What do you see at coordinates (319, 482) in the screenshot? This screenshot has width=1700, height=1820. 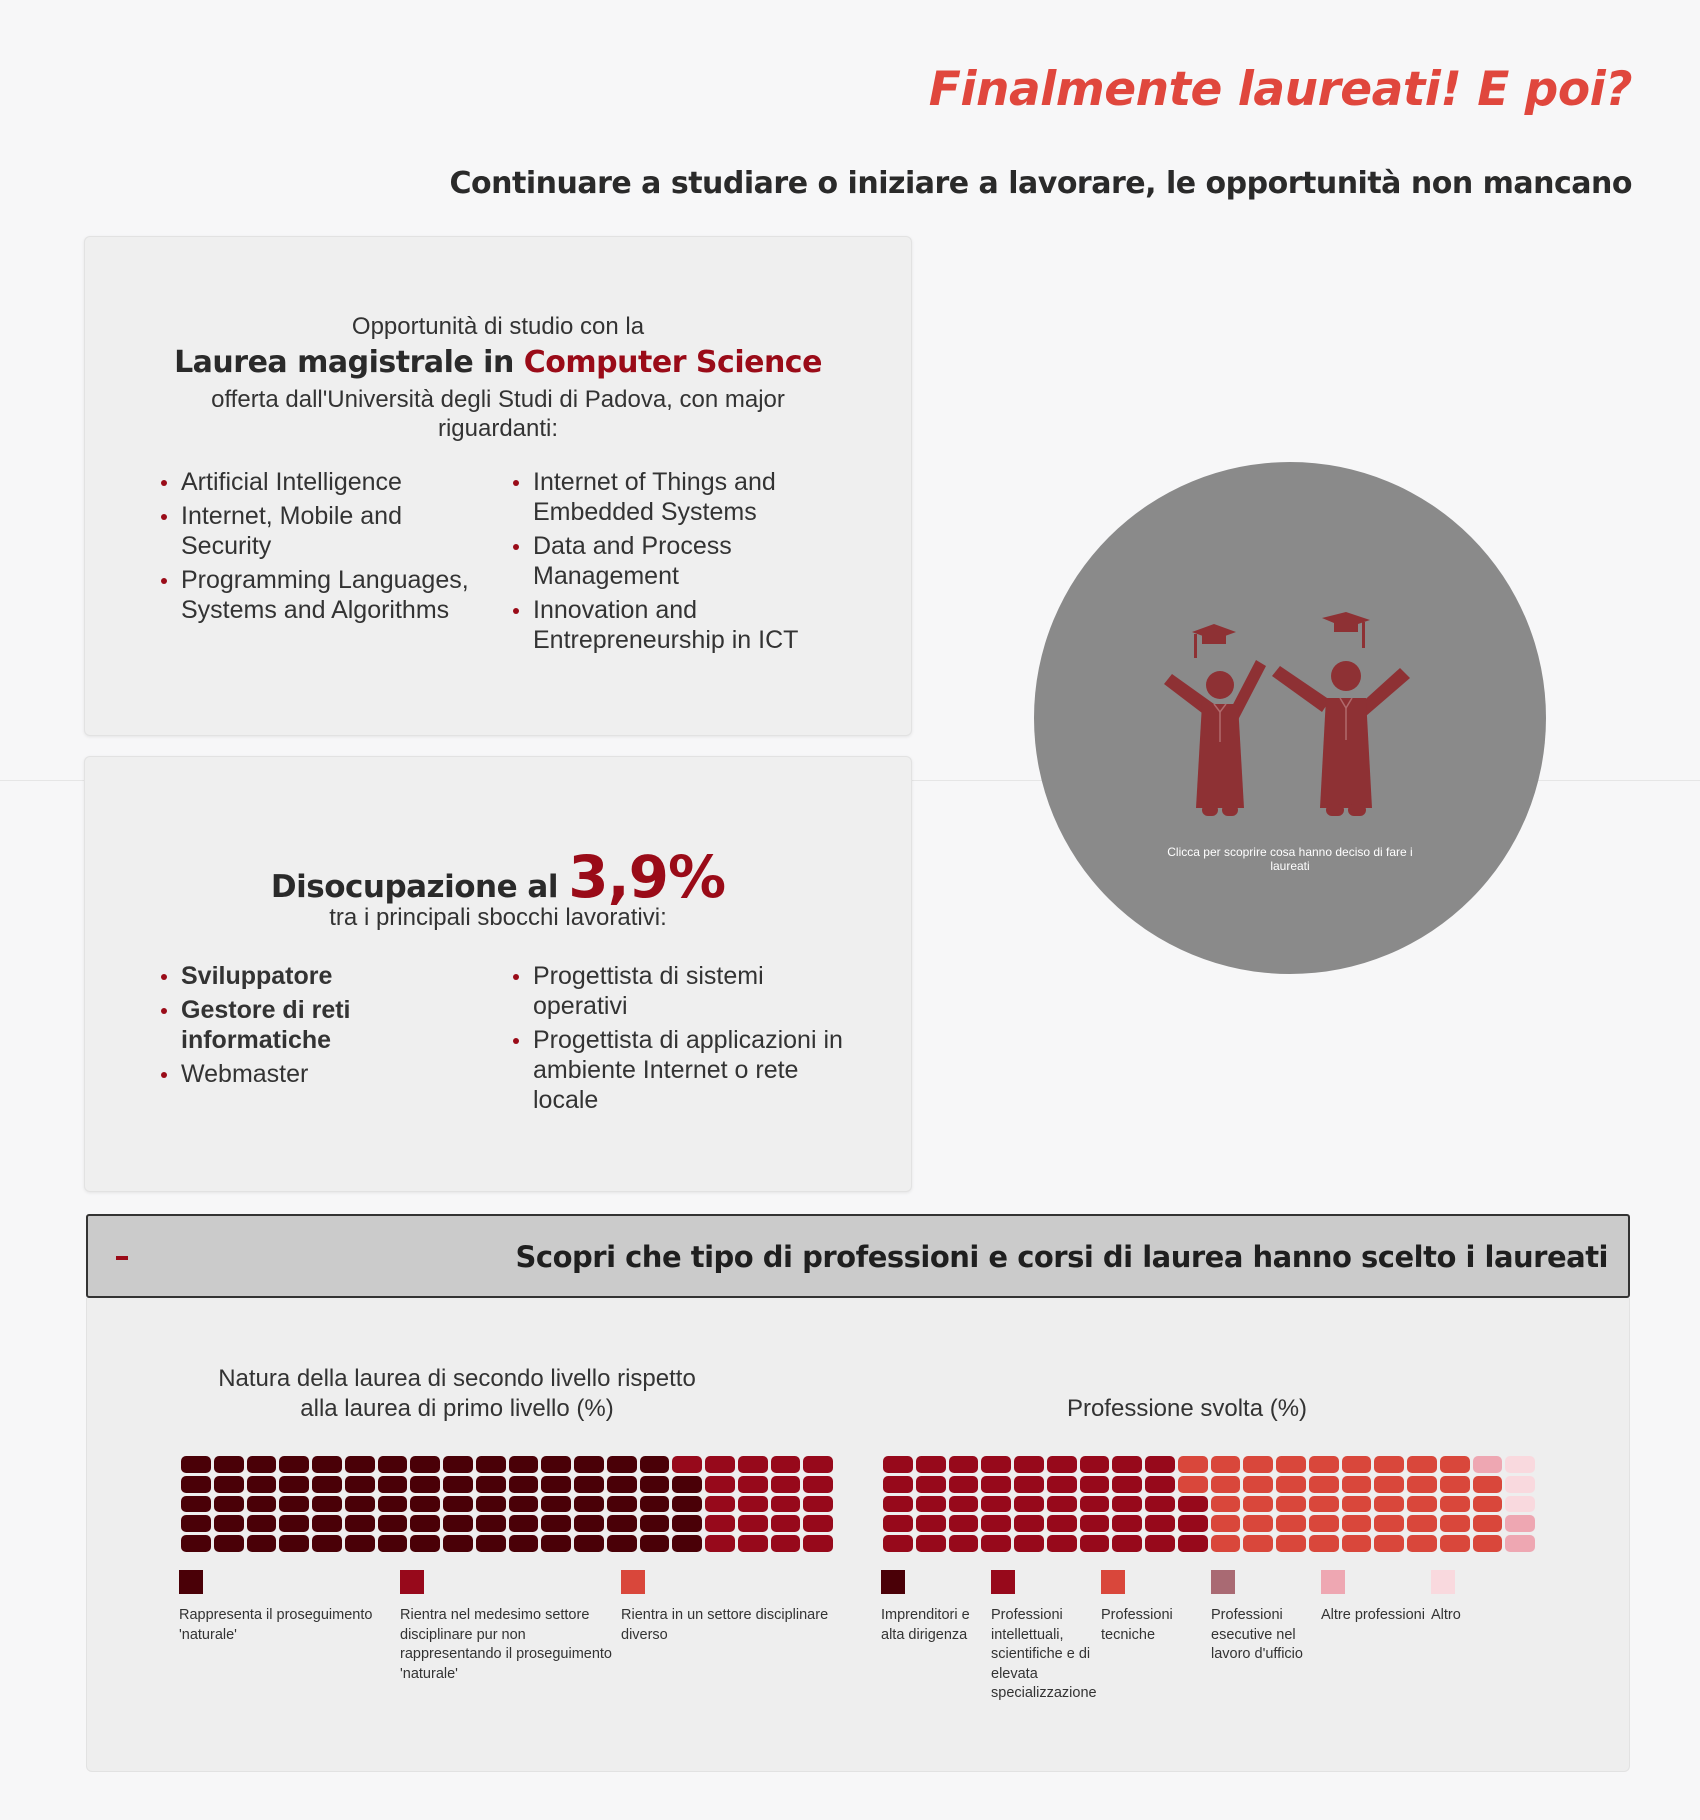 I see `list-item: Artificial Intelligence` at bounding box center [319, 482].